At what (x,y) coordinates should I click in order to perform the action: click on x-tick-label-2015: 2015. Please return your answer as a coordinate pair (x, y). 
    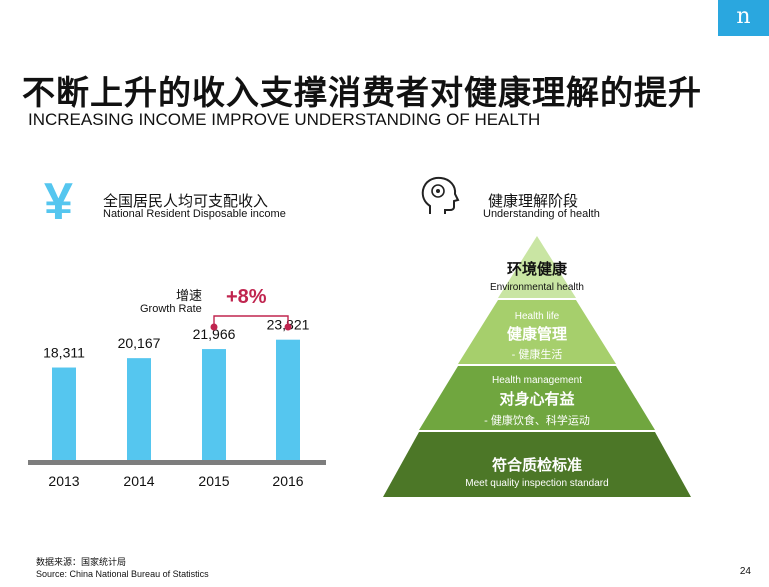
    Looking at the image, I should click on (213, 481).